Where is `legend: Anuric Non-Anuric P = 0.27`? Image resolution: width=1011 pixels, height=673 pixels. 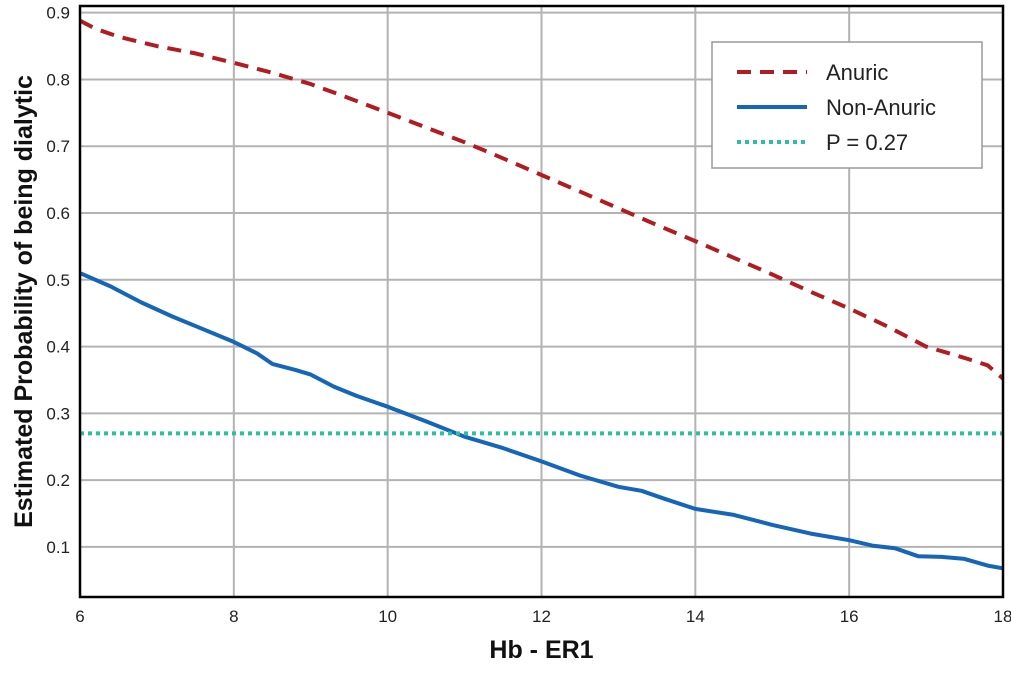 legend: Anuric Non-Anuric P = 0.27 is located at coordinates (847, 105).